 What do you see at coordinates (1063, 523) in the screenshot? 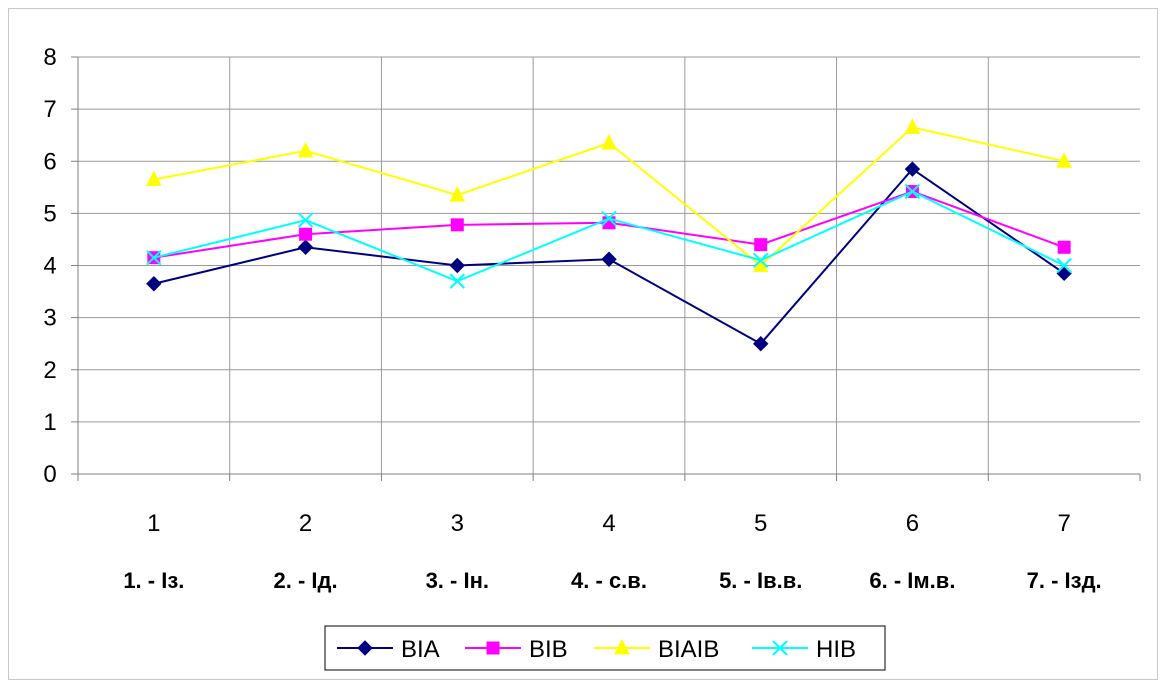
I see `x-tick-label: 7` at bounding box center [1063, 523].